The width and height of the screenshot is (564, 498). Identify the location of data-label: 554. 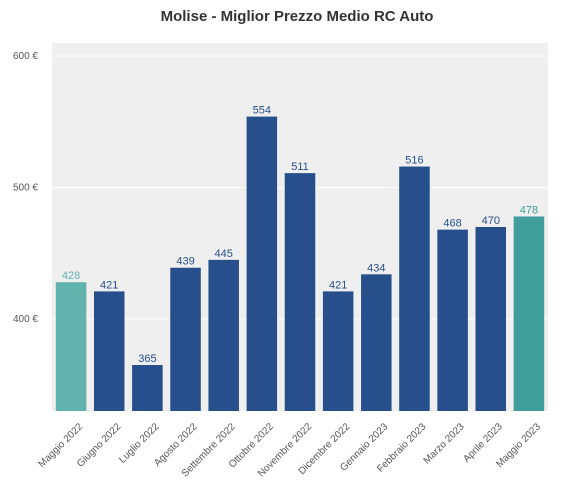
(262, 111).